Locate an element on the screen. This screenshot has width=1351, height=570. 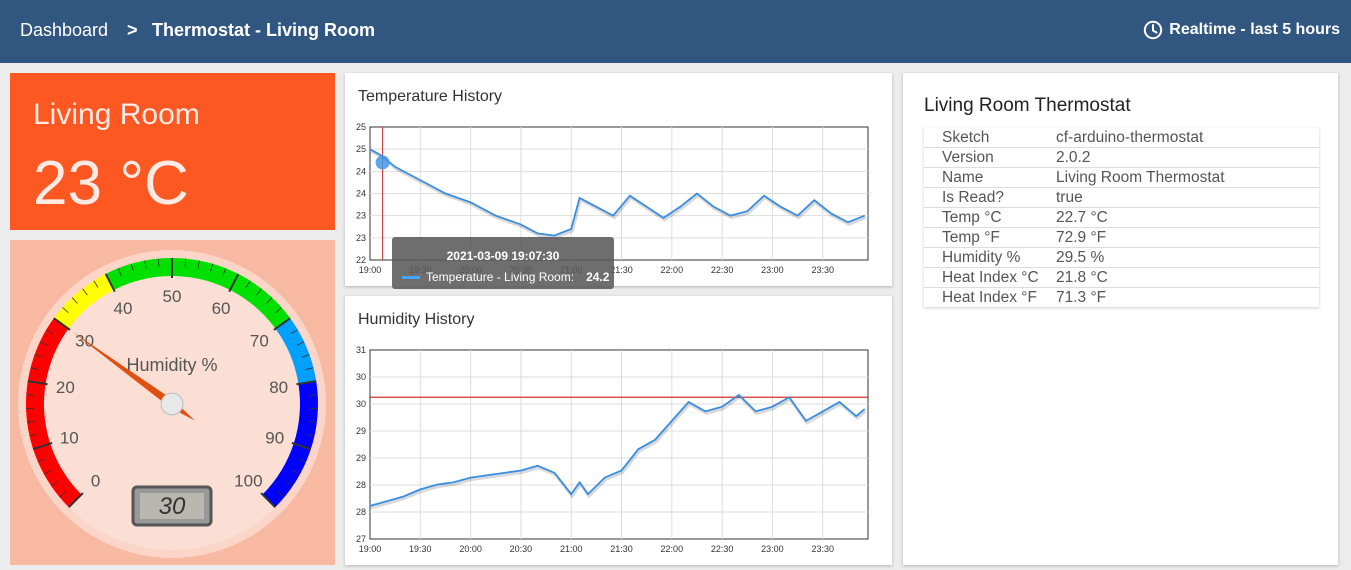
x-tick-label: 21:00 is located at coordinates (571, 549).